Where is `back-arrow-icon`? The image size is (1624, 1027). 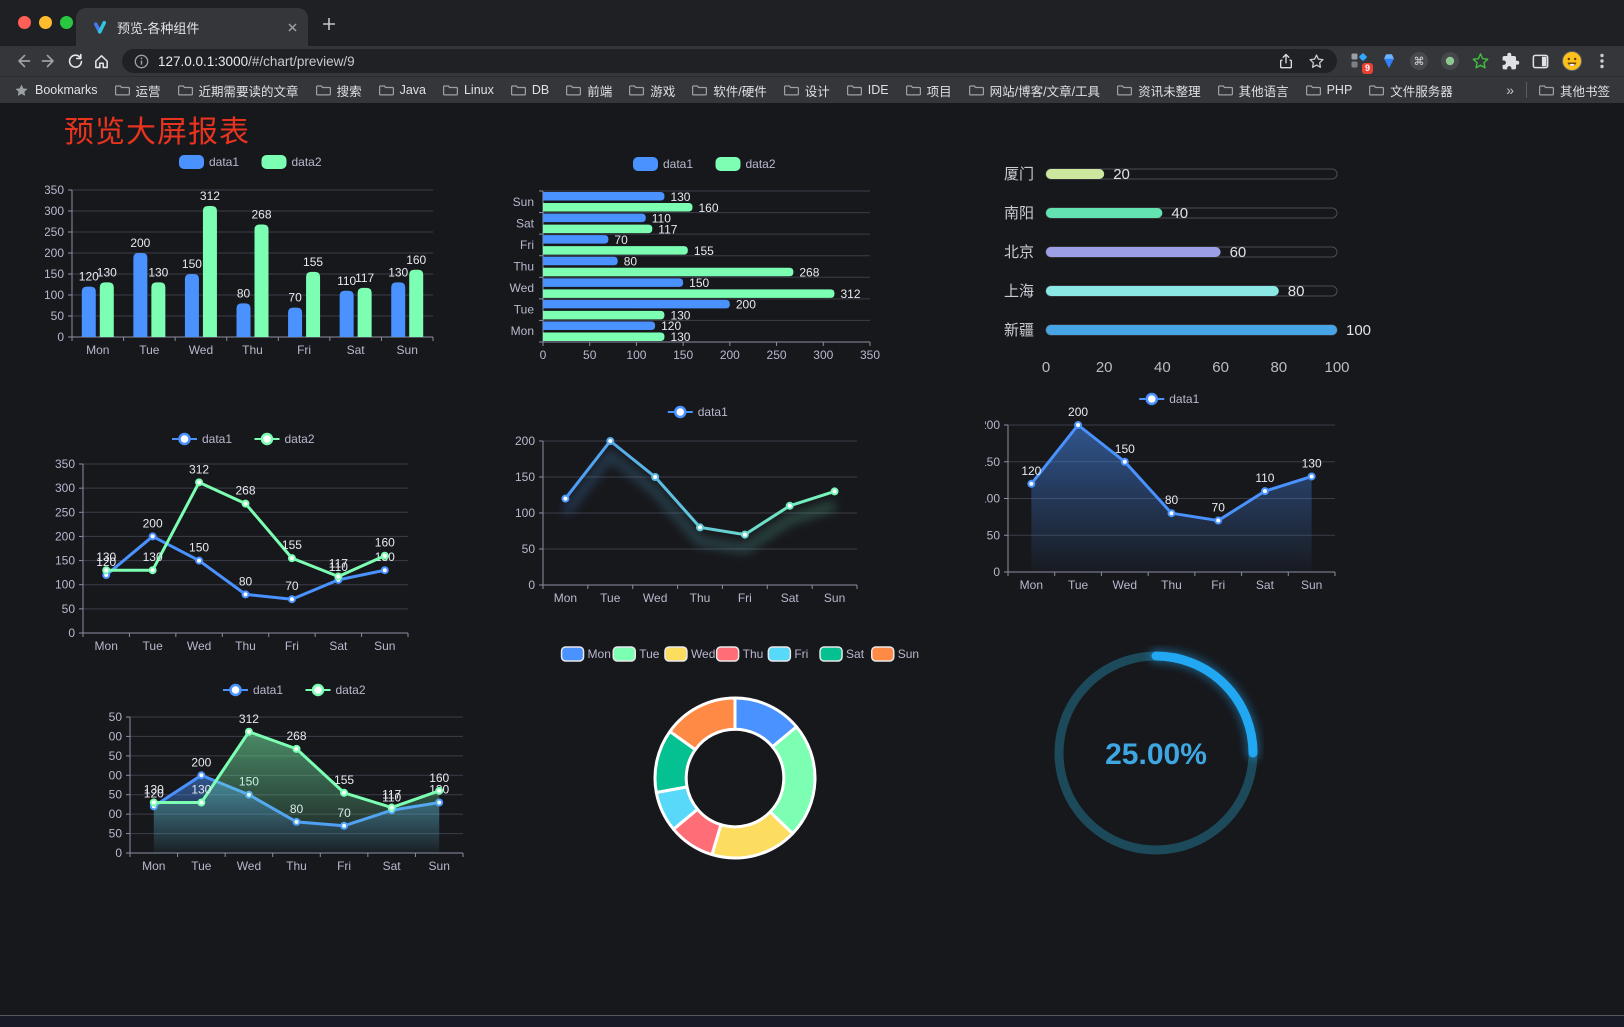 back-arrow-icon is located at coordinates (24, 61).